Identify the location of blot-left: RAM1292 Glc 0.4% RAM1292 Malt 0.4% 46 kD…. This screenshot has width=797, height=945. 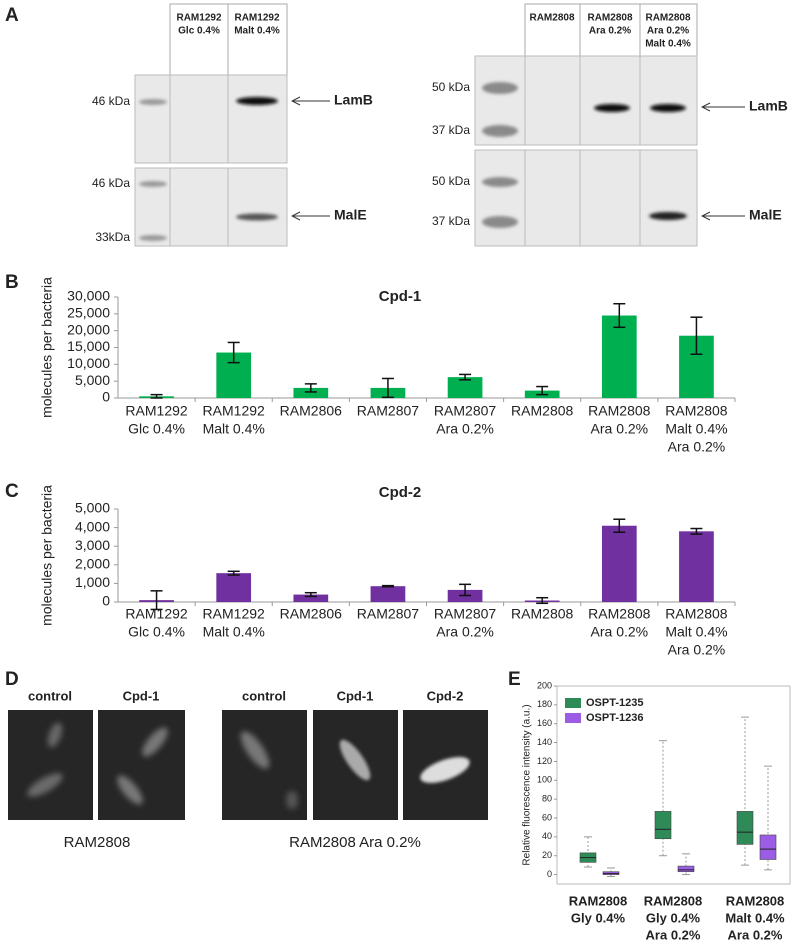
(232, 125).